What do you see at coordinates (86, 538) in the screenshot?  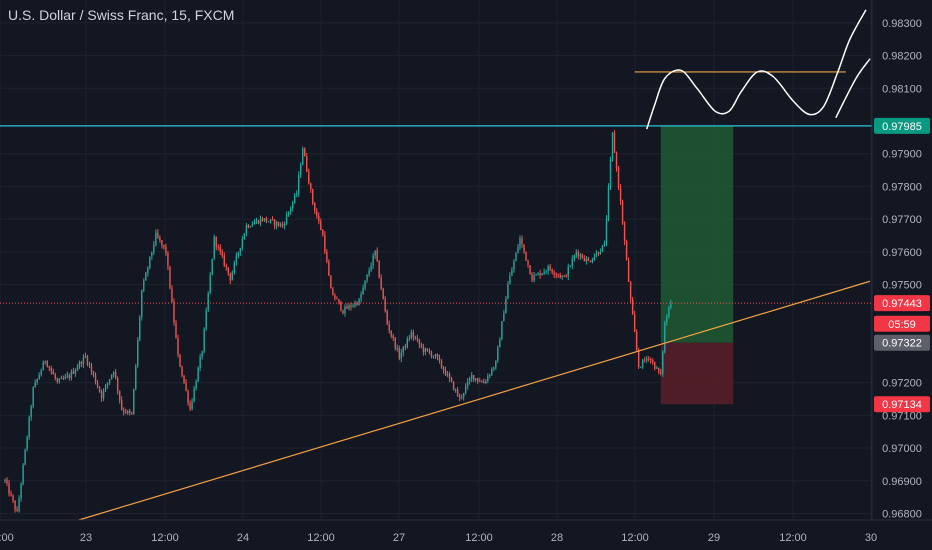 I see `x-tick-label: 23` at bounding box center [86, 538].